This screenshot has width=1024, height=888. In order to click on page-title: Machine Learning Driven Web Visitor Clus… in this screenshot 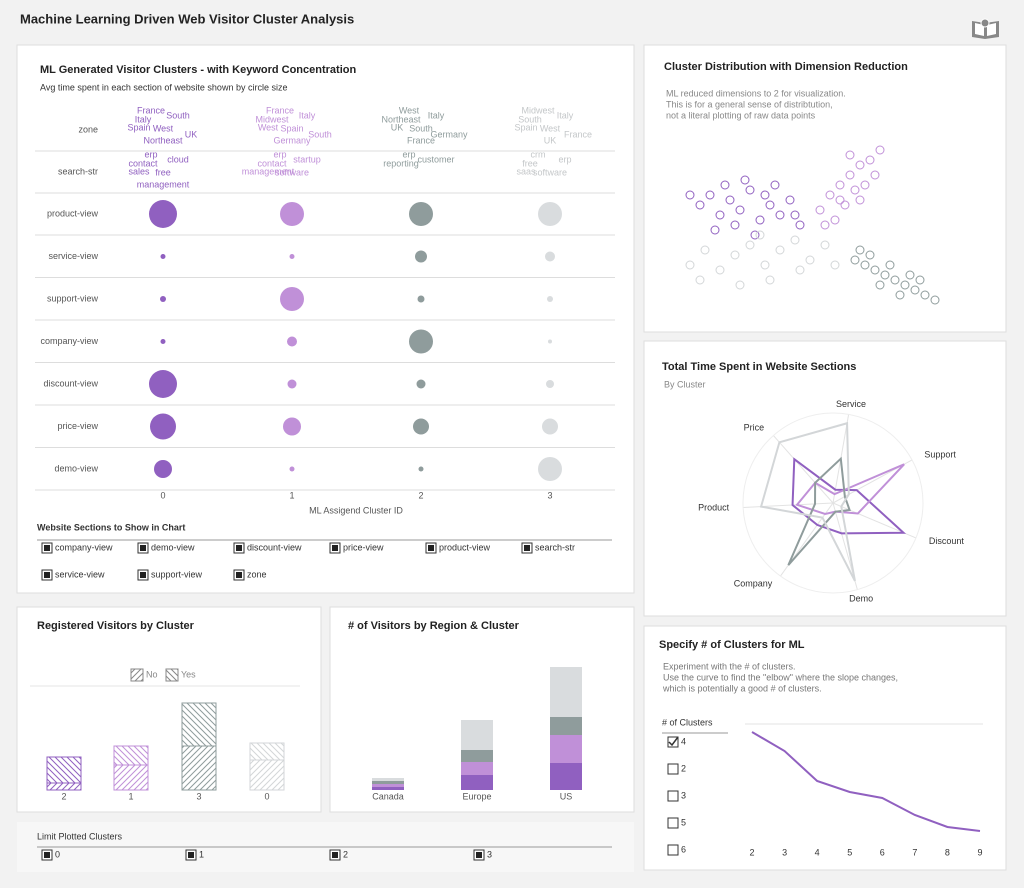, I will do `click(187, 18)`.